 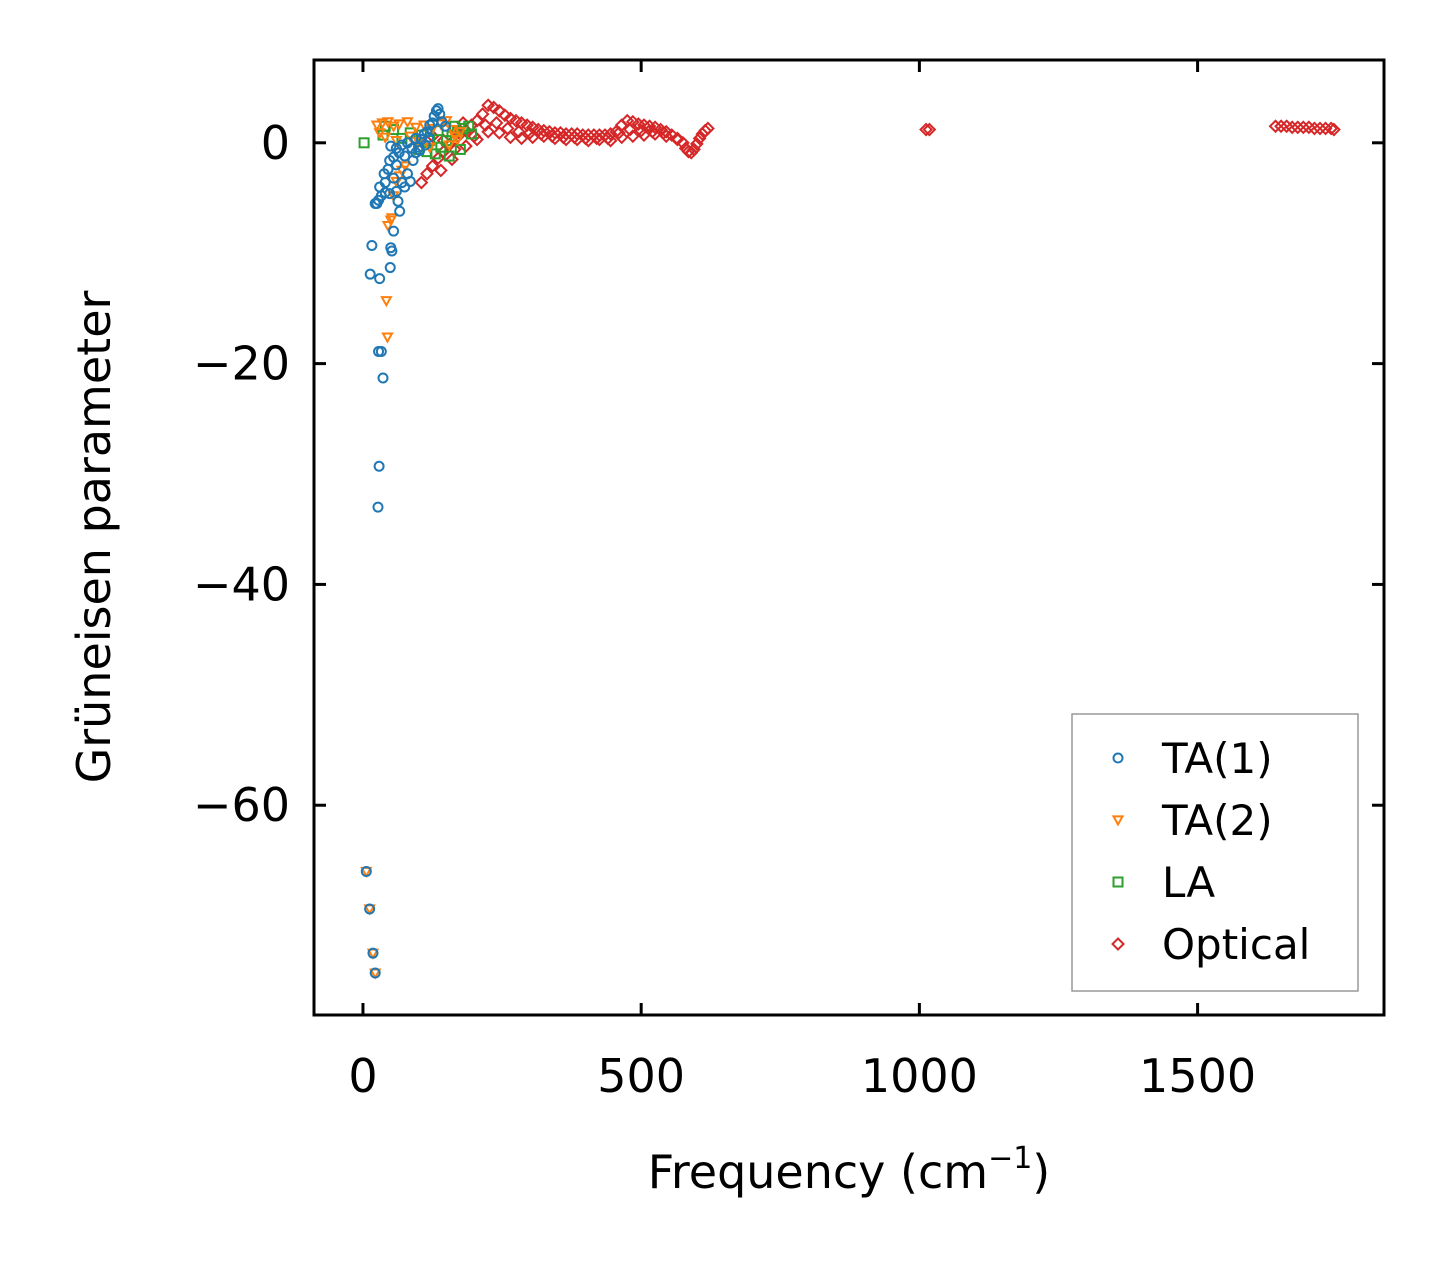 I want to click on y-axis-label: Grüneisen parameter, so click(x=94, y=536).